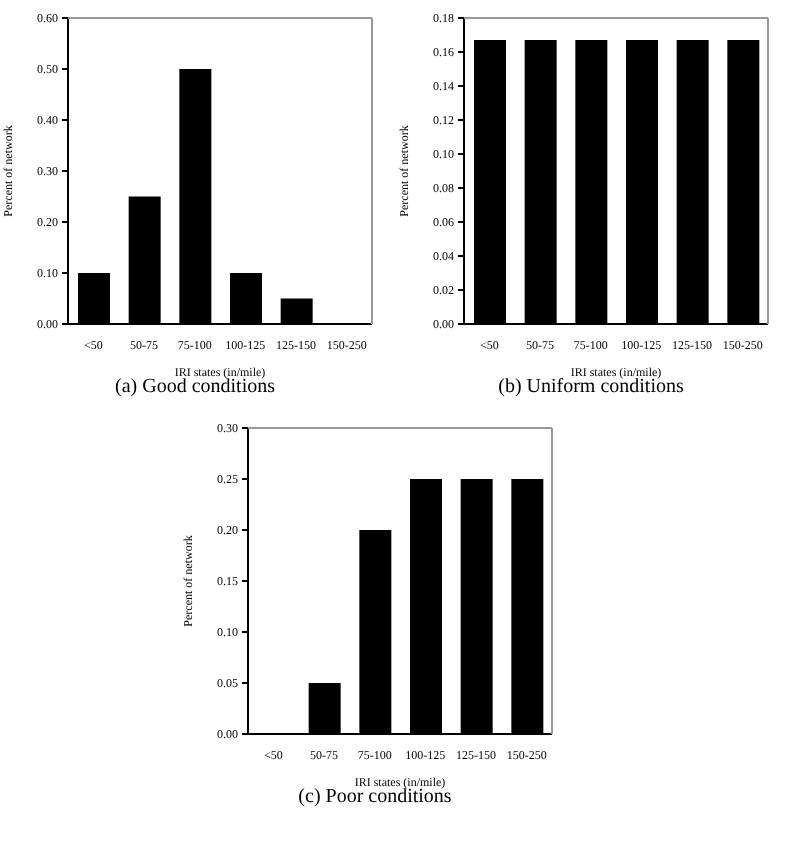 The width and height of the screenshot is (790, 852). Describe the element at coordinates (195, 387) in the screenshot. I see `text: (a) Good conditions` at that location.